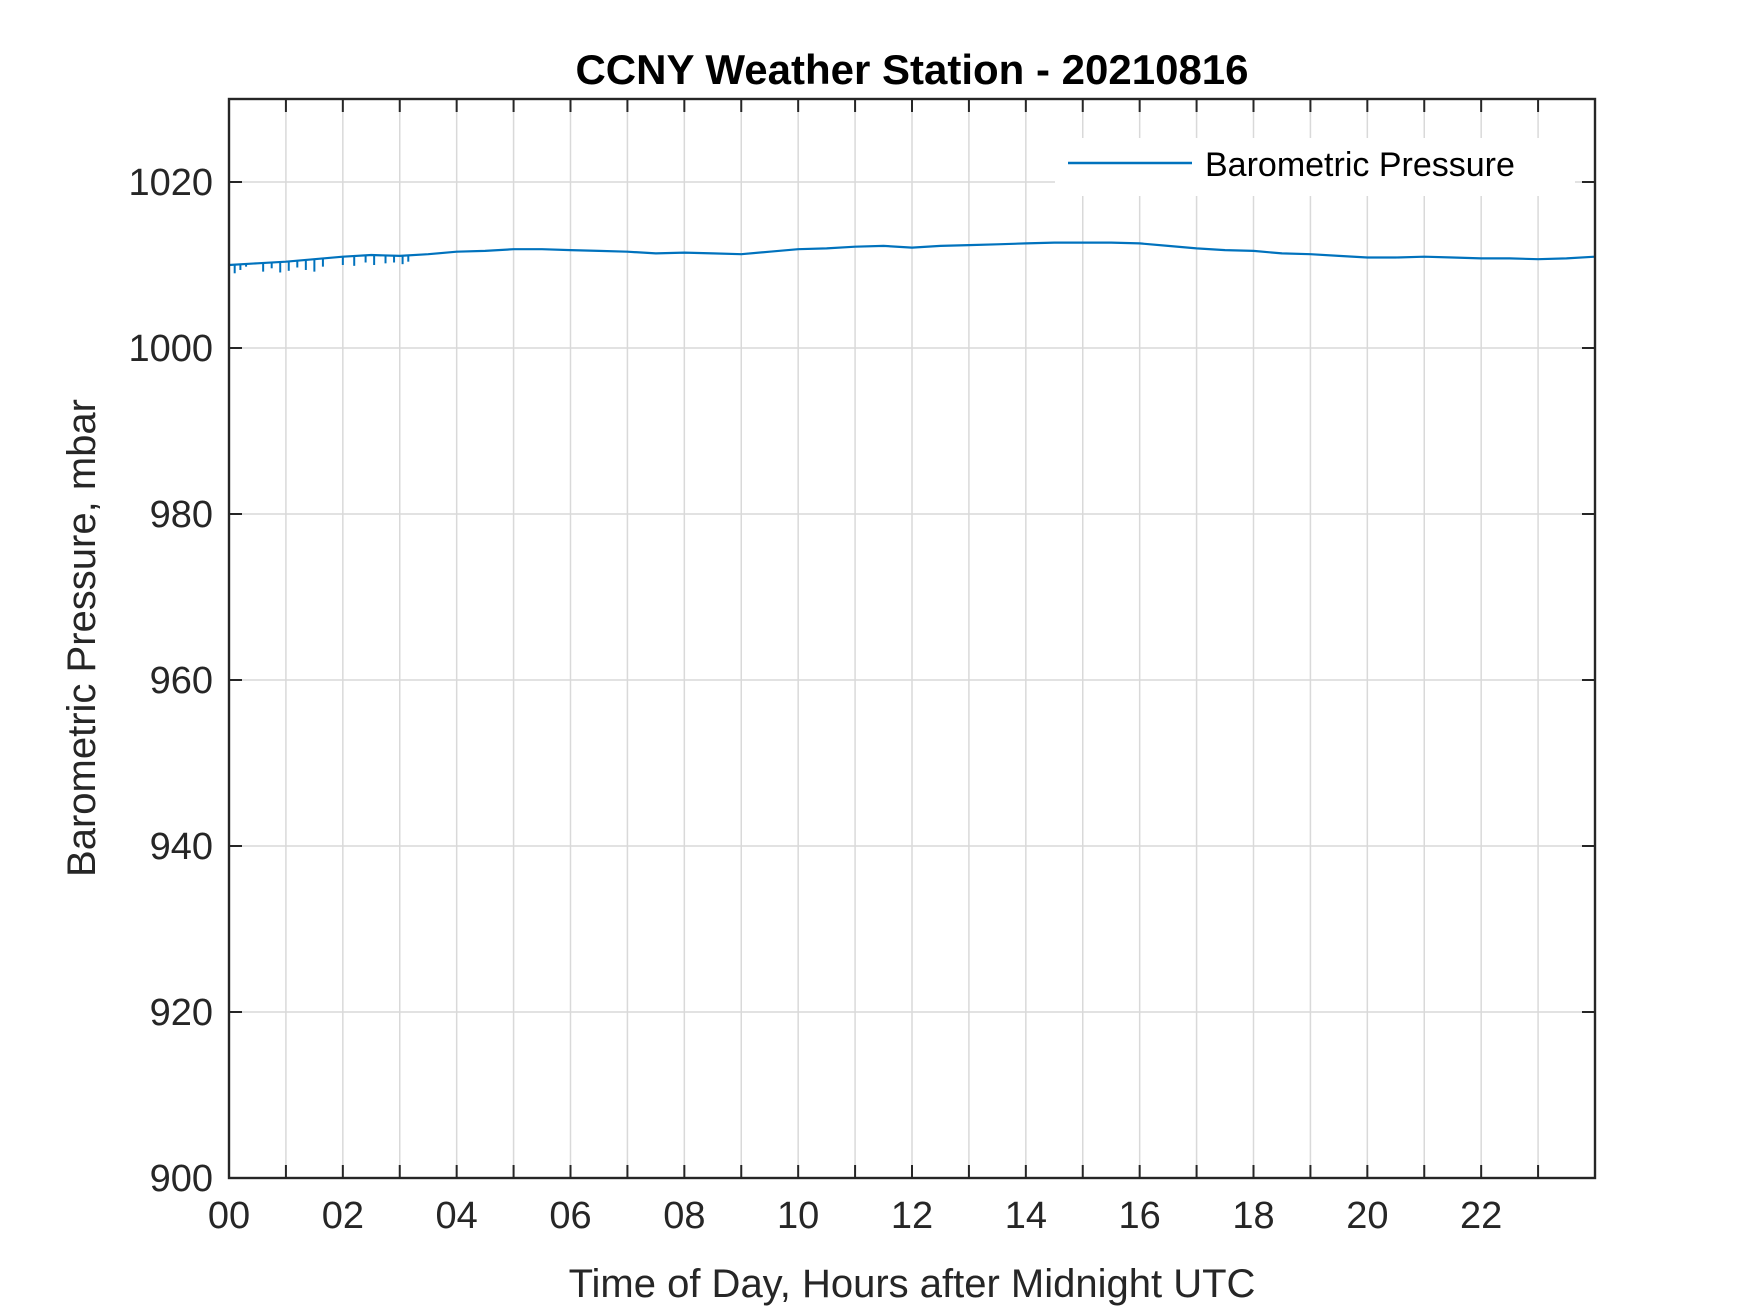 This screenshot has height=1313, width=1750. Describe the element at coordinates (181, 1179) in the screenshot. I see `y-tick-label: 900` at that location.